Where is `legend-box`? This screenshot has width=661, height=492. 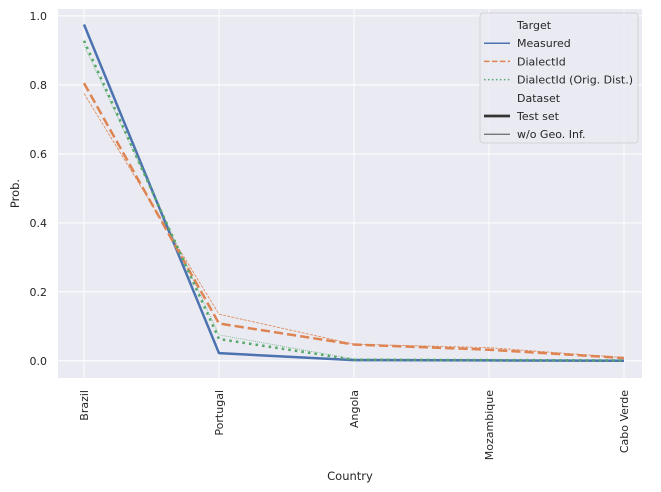
legend-box is located at coordinates (559, 78).